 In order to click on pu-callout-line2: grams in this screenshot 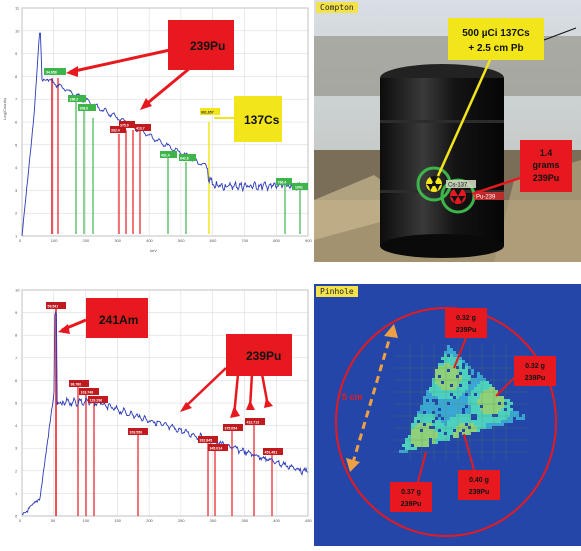, I will do `click(545, 165)`.